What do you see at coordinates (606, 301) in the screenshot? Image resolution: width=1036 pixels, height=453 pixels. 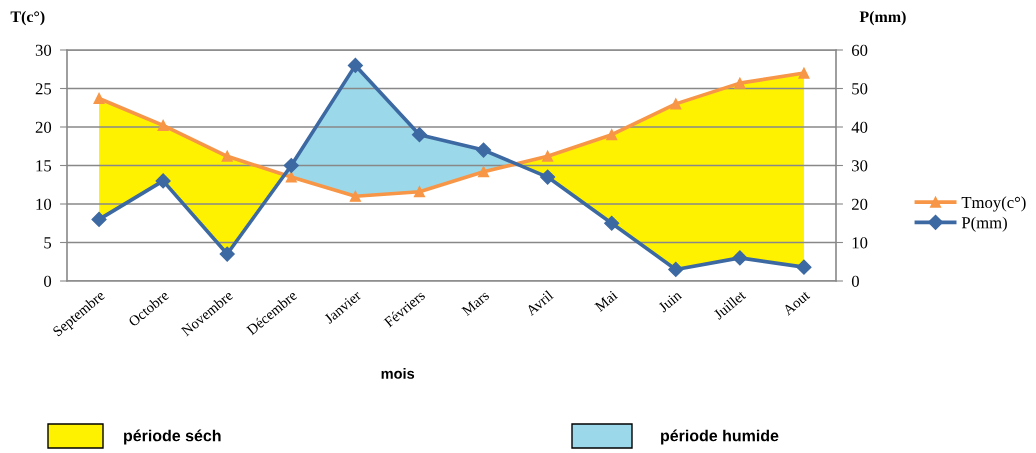 I see `x-tick-label: Mai` at bounding box center [606, 301].